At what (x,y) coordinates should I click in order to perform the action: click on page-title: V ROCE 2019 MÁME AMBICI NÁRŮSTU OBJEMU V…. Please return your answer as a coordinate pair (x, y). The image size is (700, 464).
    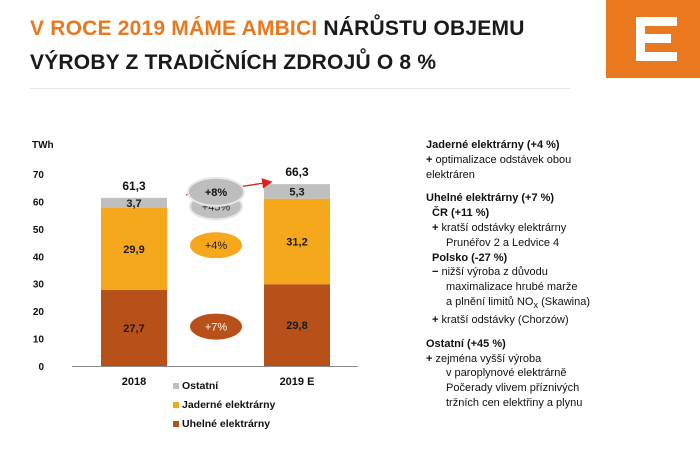
    Looking at the image, I should click on (310, 46).